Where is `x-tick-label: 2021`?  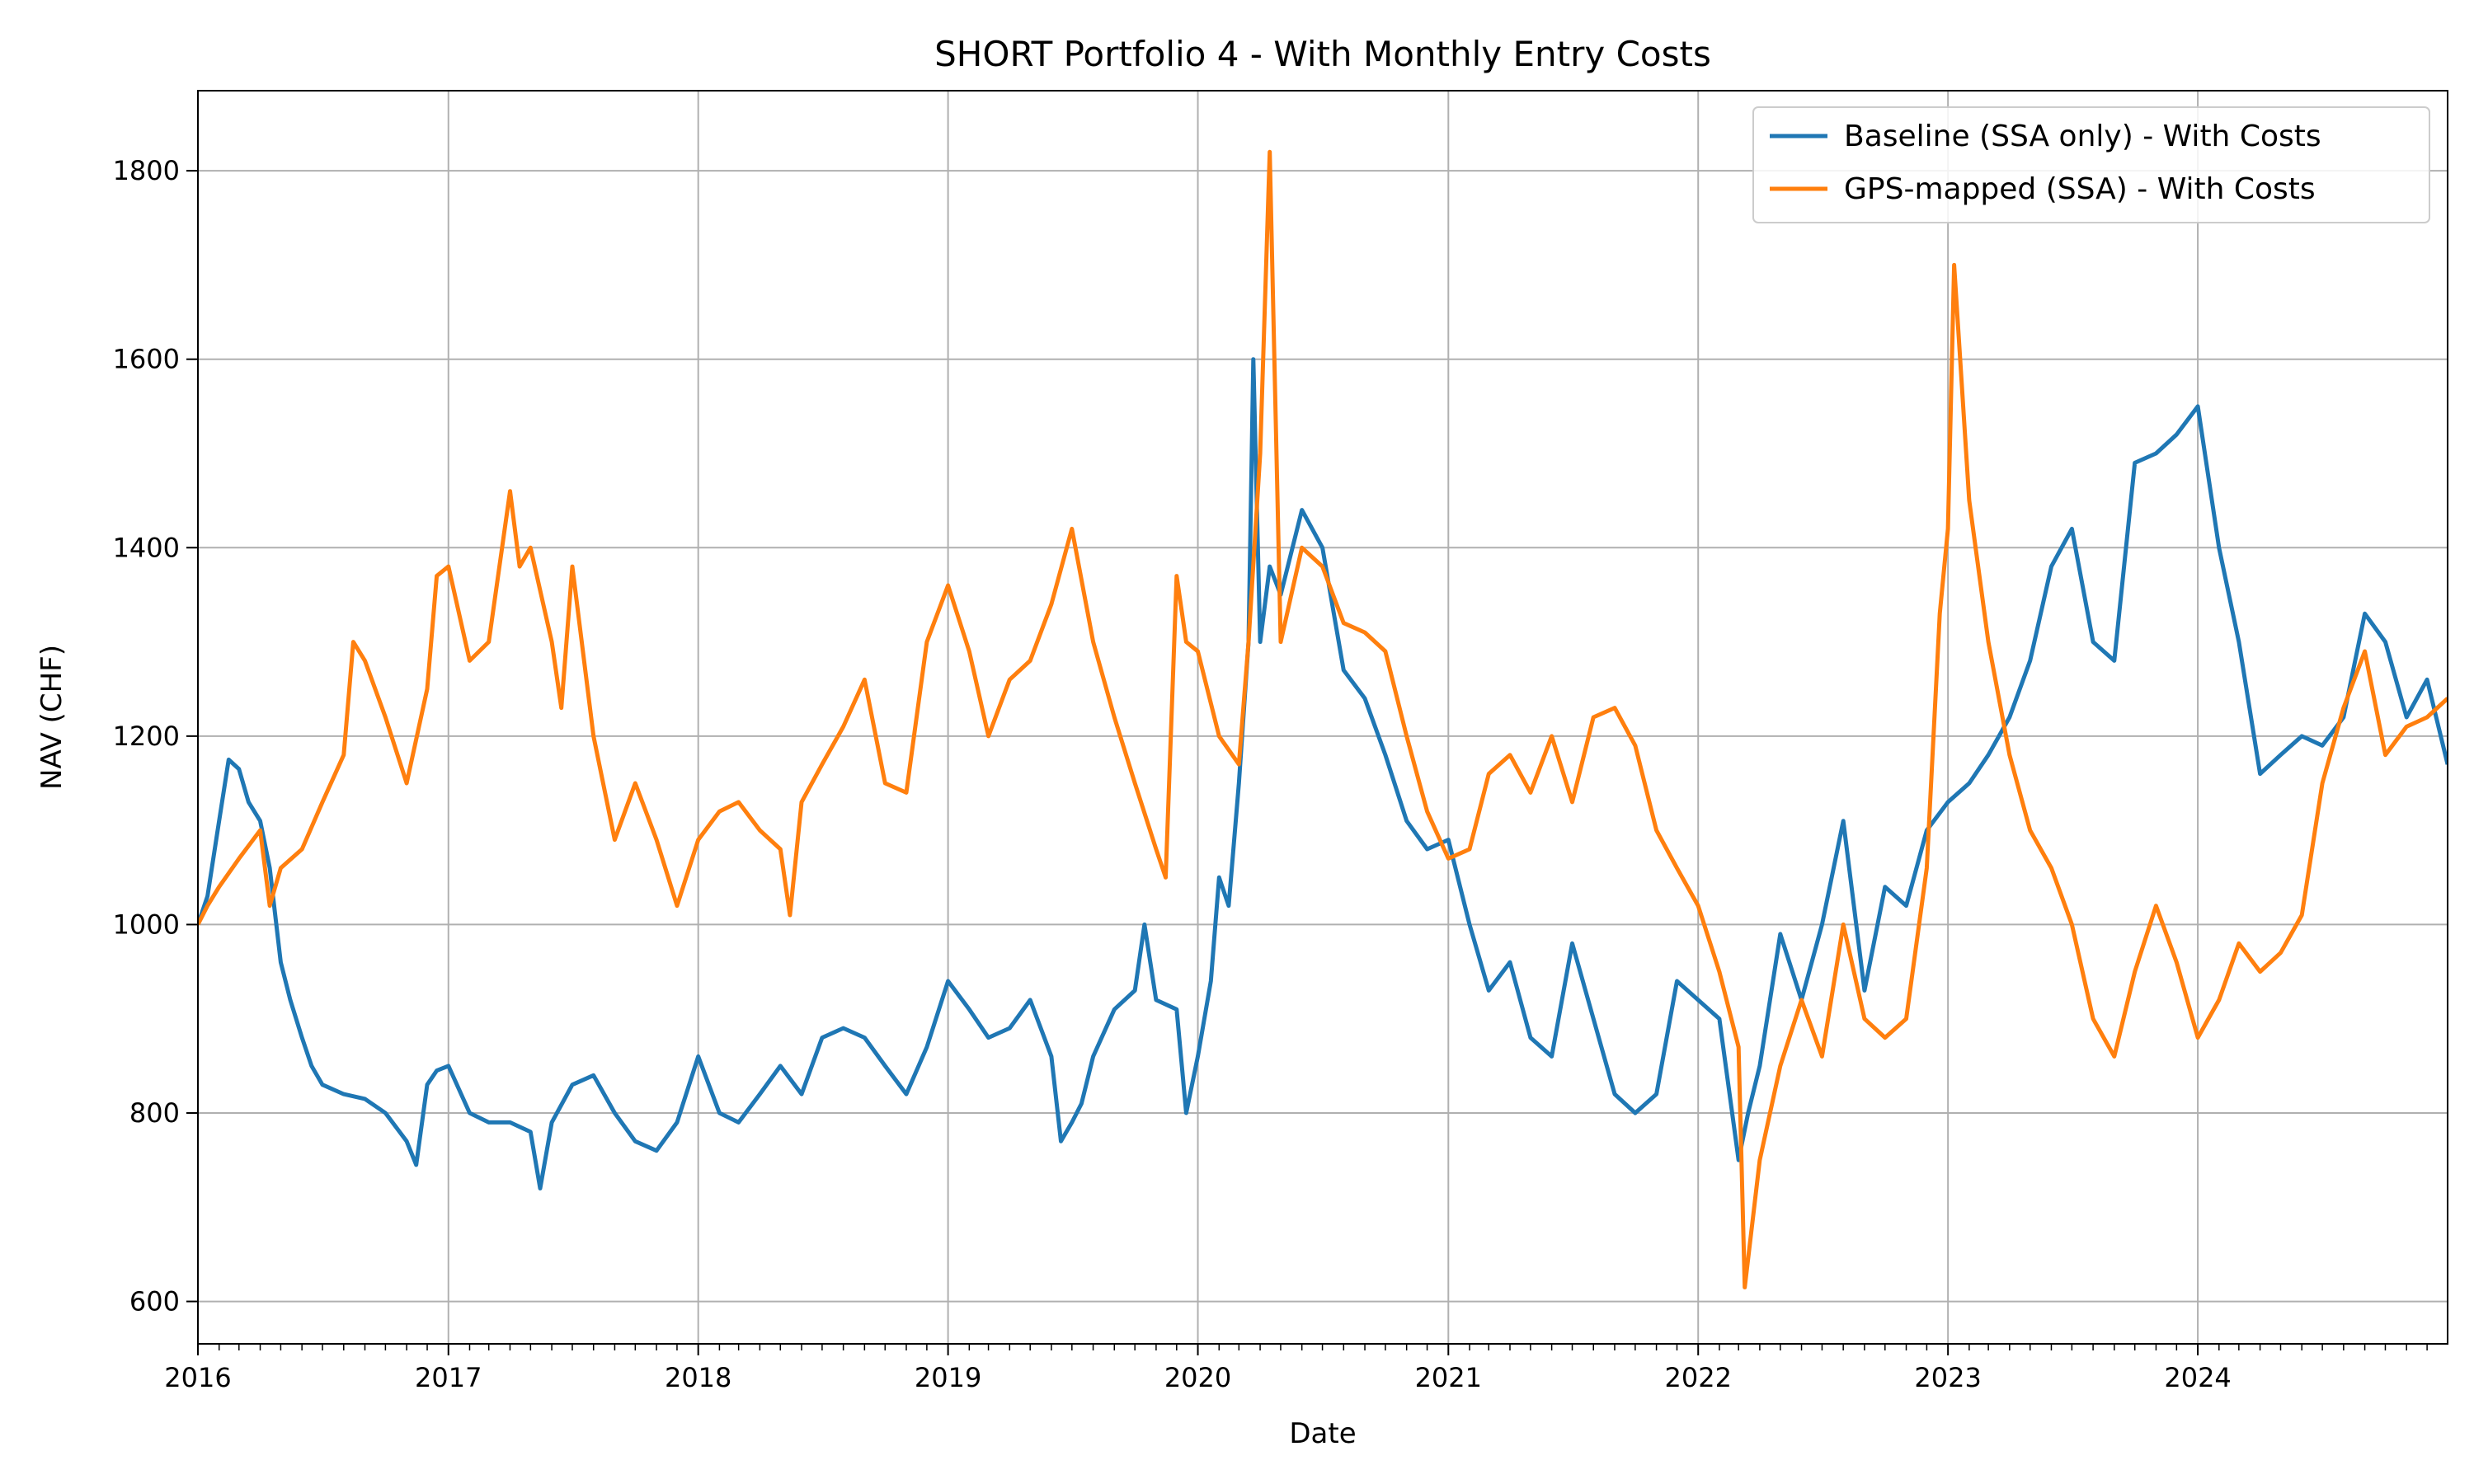
x-tick-label: 2021 is located at coordinates (1448, 1377).